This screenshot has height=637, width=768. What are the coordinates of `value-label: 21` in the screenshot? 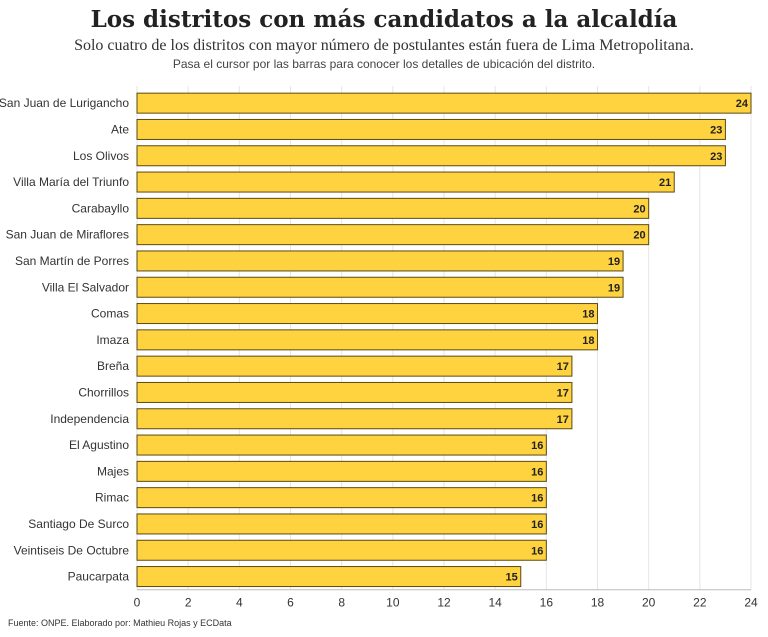 It's located at (665, 183).